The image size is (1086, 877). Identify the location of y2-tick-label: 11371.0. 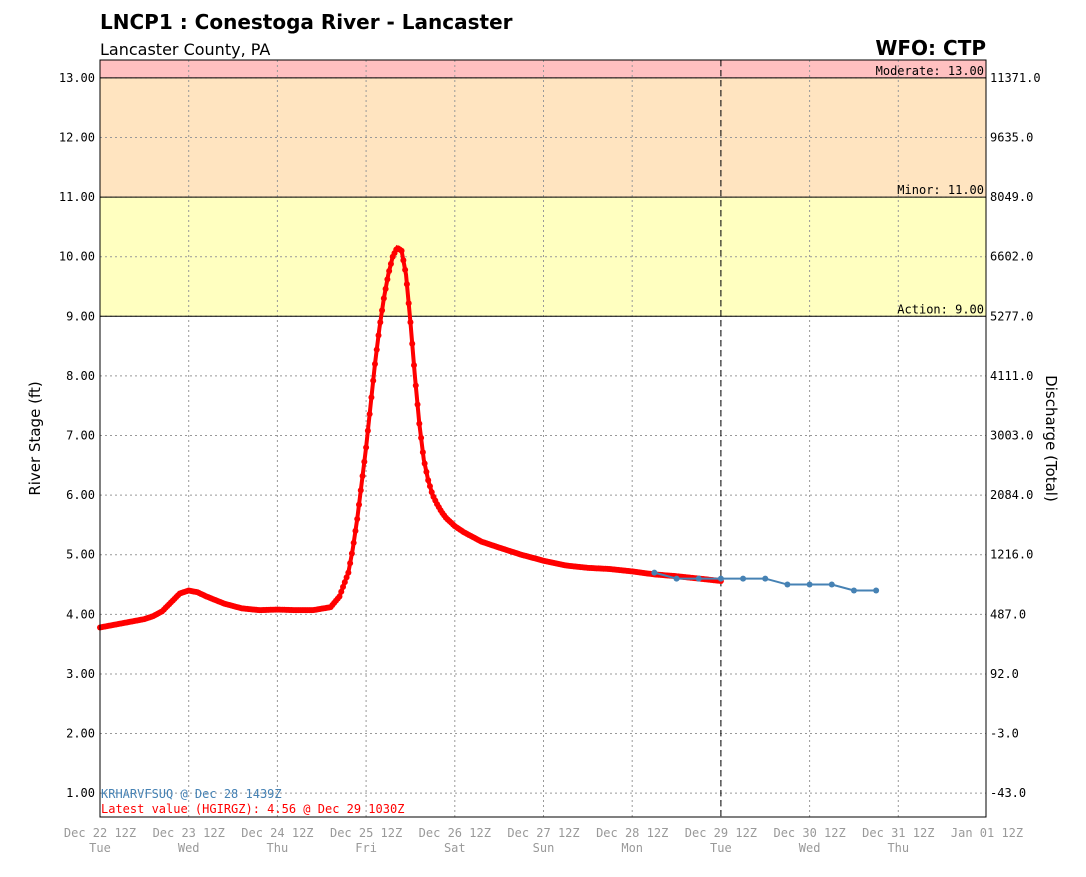
(1015, 78).